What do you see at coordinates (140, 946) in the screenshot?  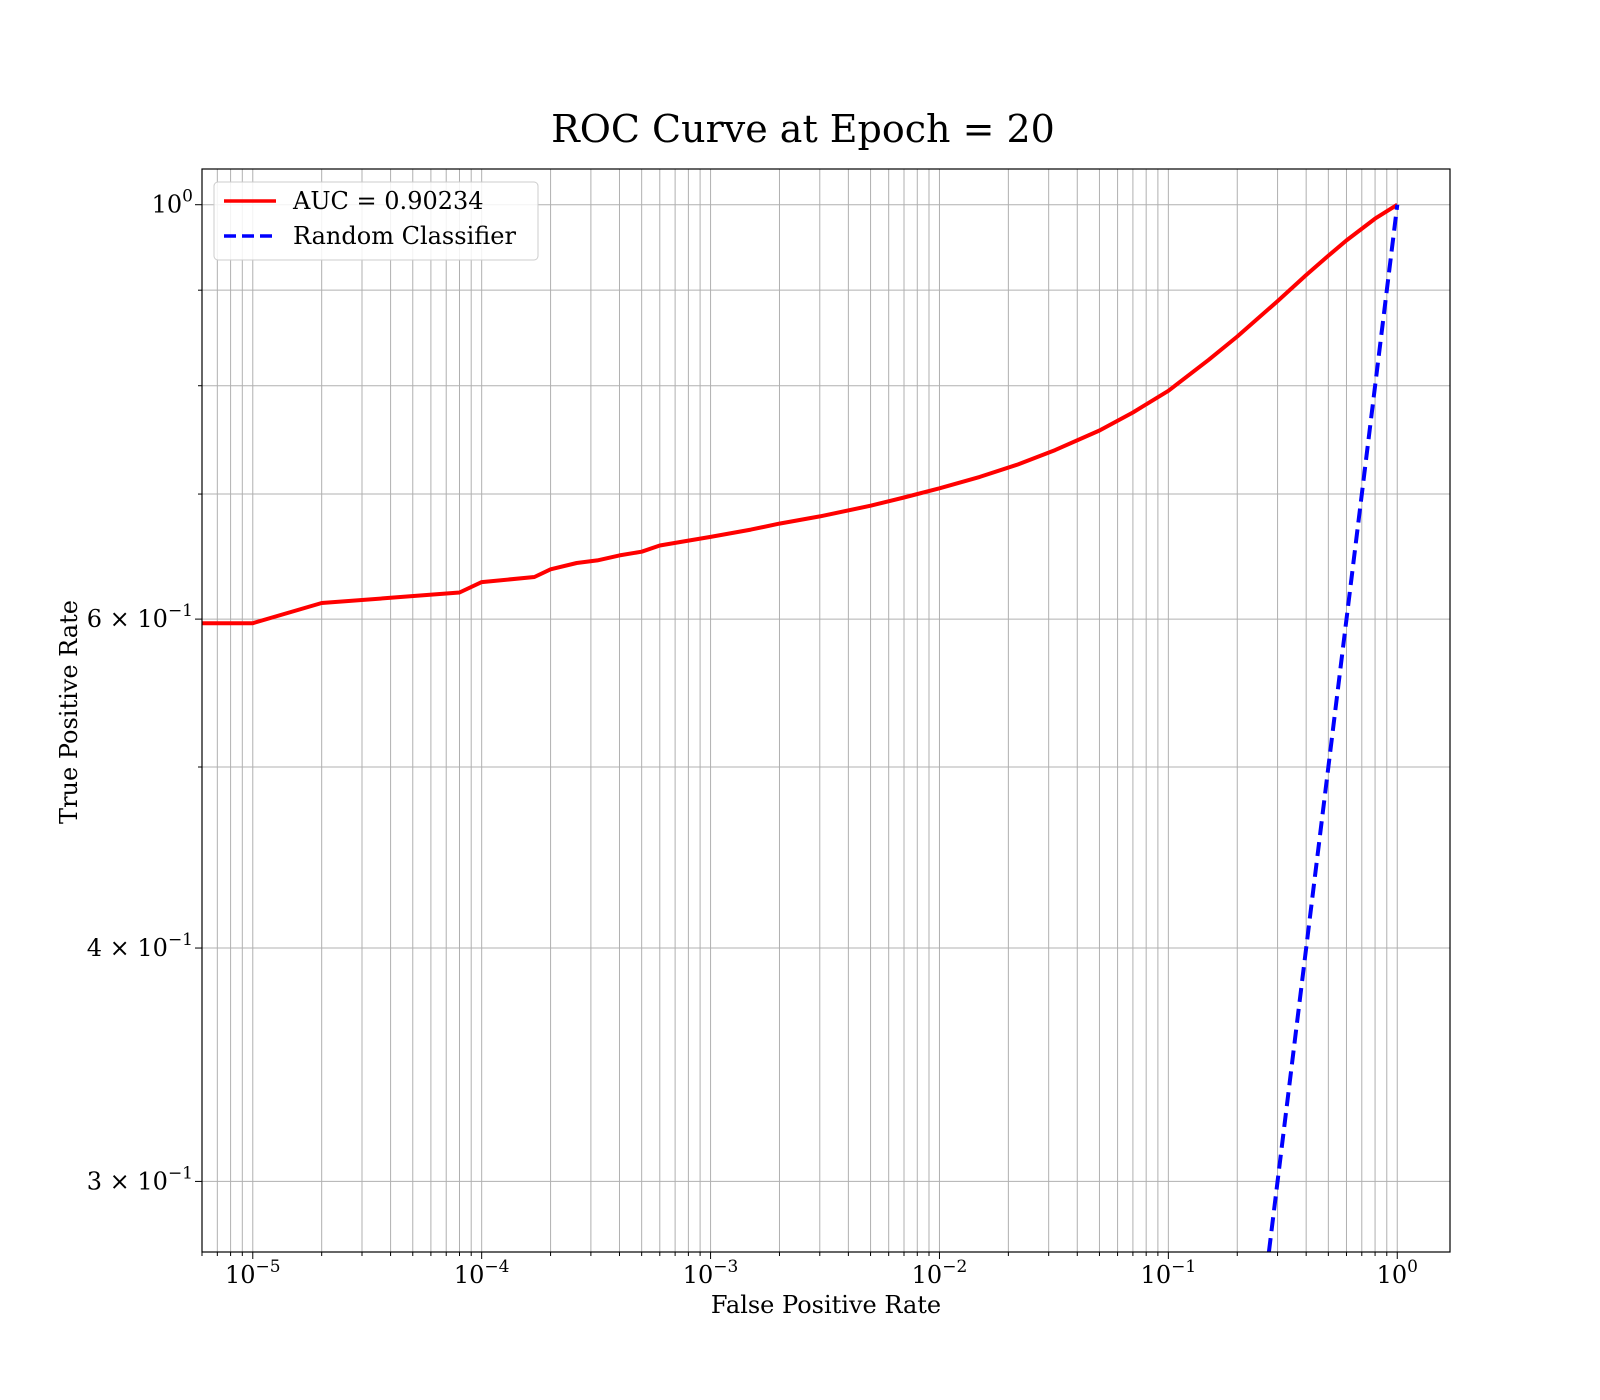 I see `y-tick-label: 4 × 10⁻¹` at bounding box center [140, 946].